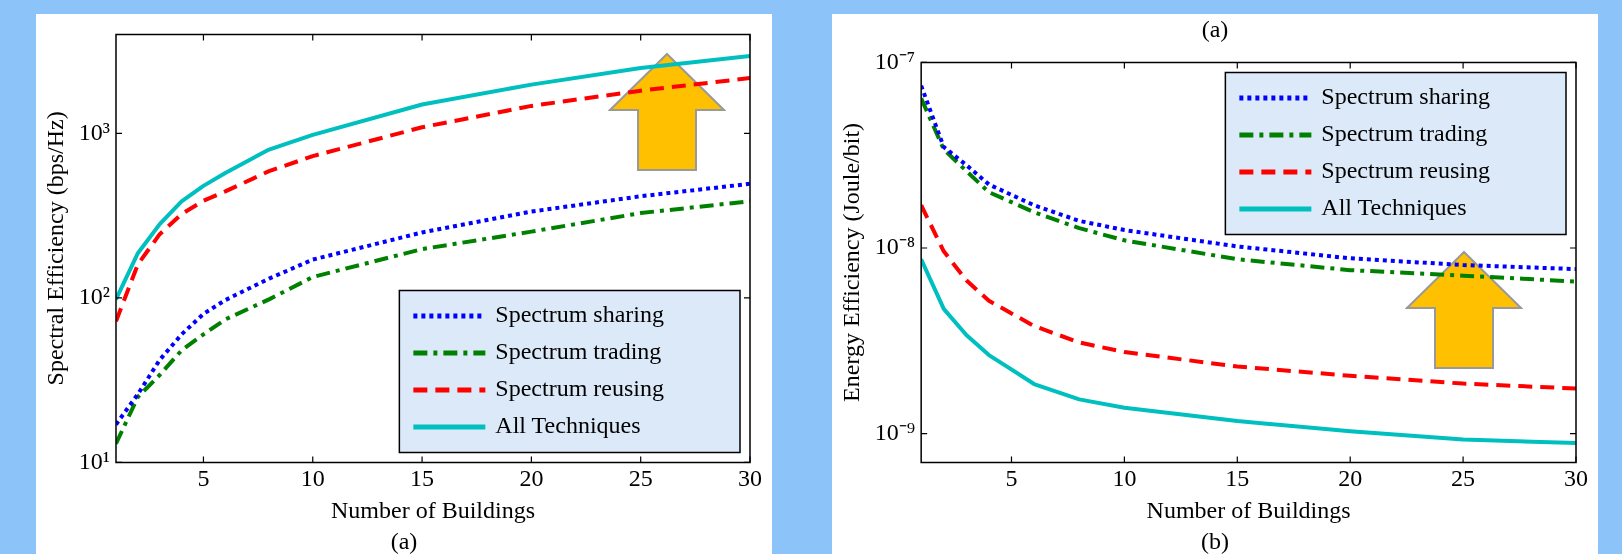  What do you see at coordinates (404, 541) in the screenshot?
I see `text: (a)` at bounding box center [404, 541].